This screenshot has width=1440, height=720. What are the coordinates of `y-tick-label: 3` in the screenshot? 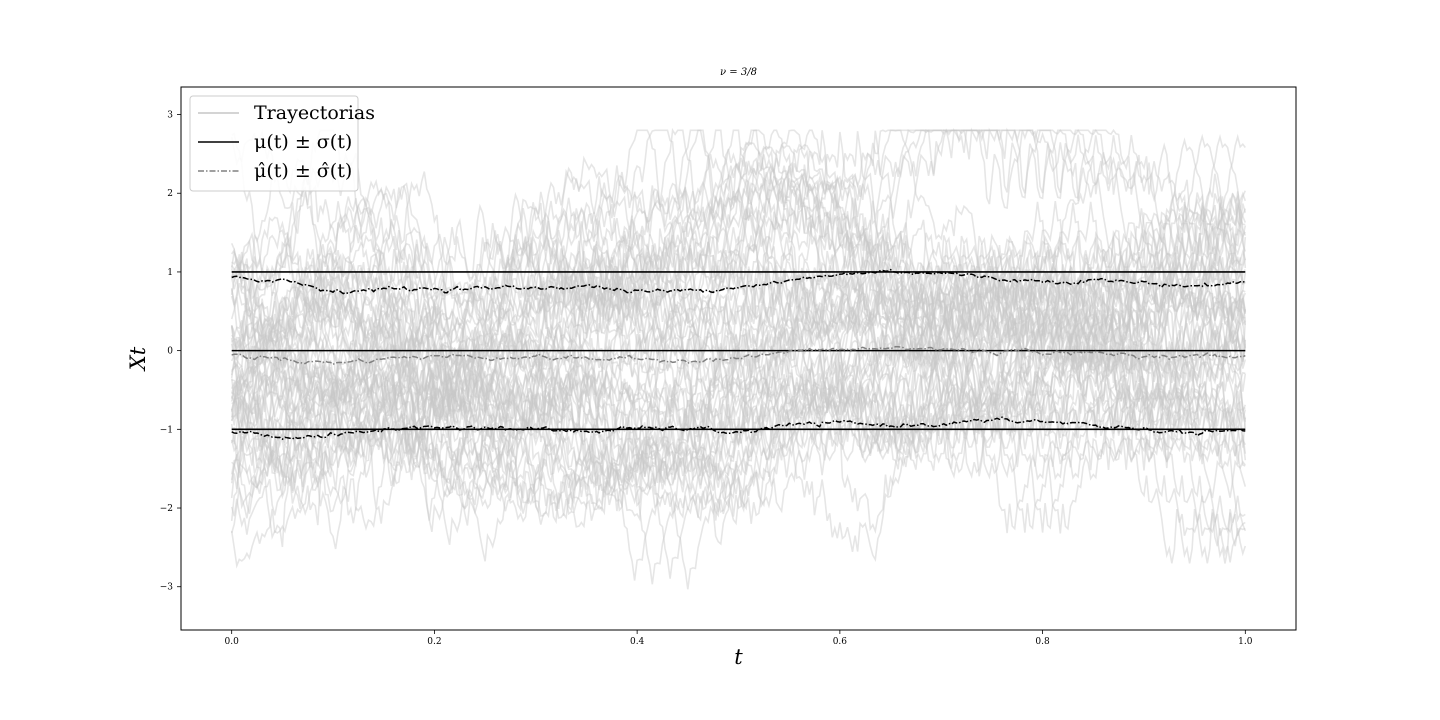 It's located at (170, 116).